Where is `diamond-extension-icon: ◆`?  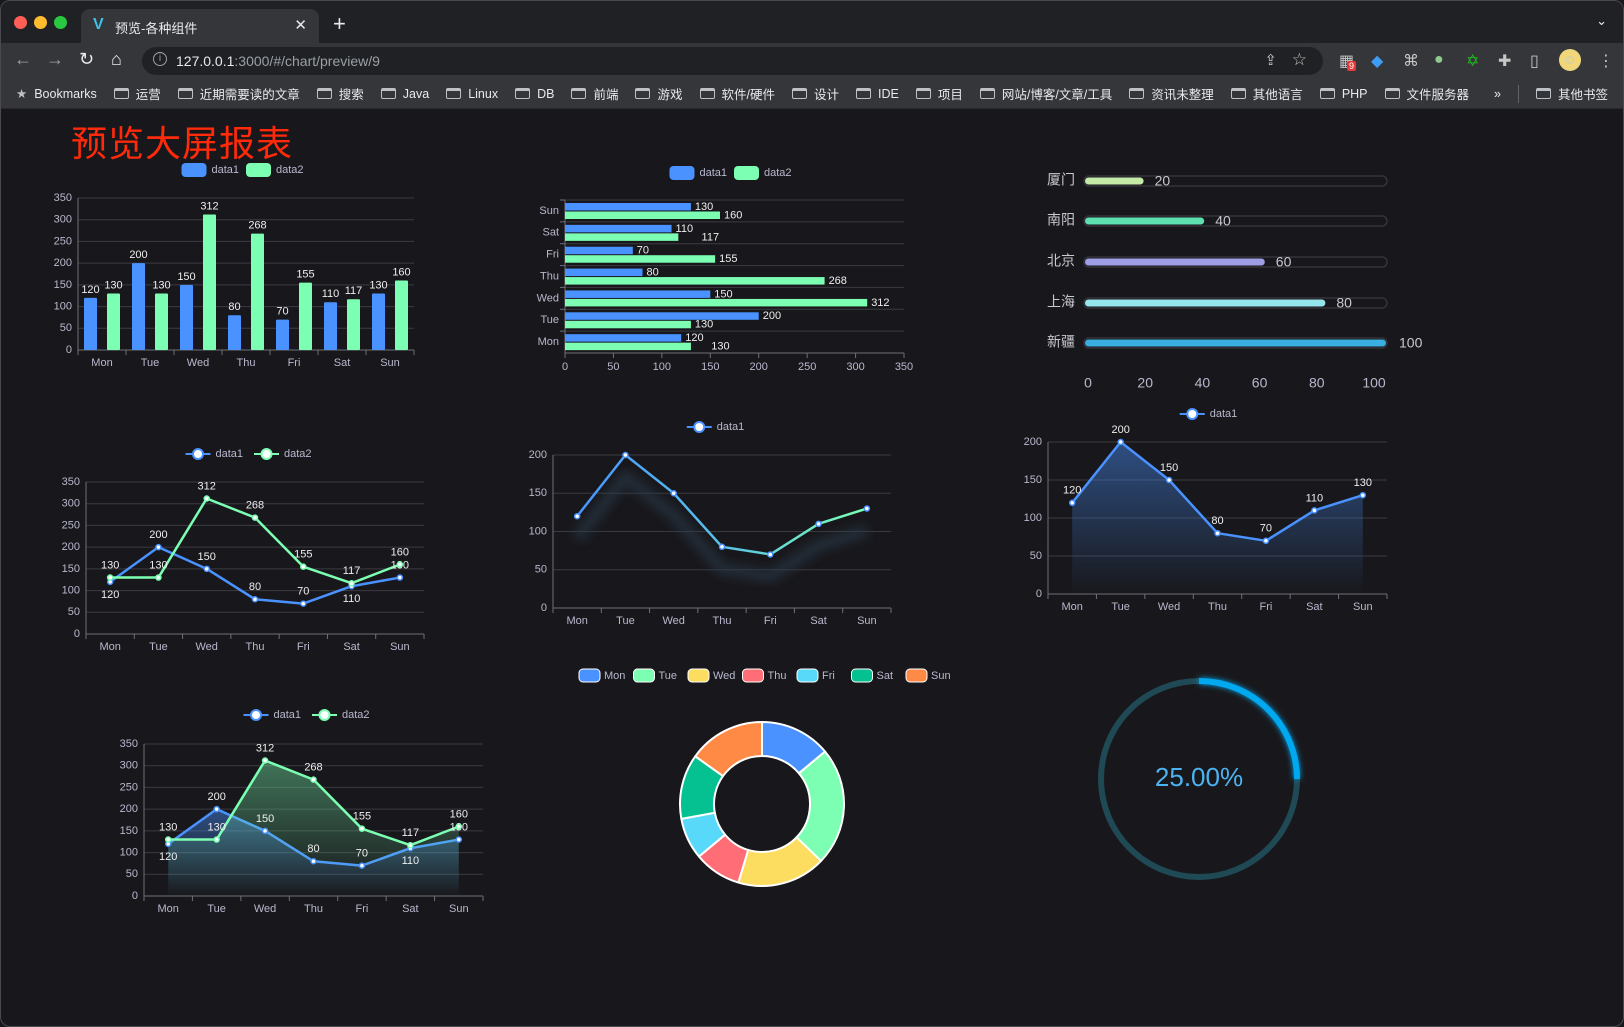
diamond-extension-icon: ◆ is located at coordinates (1377, 61).